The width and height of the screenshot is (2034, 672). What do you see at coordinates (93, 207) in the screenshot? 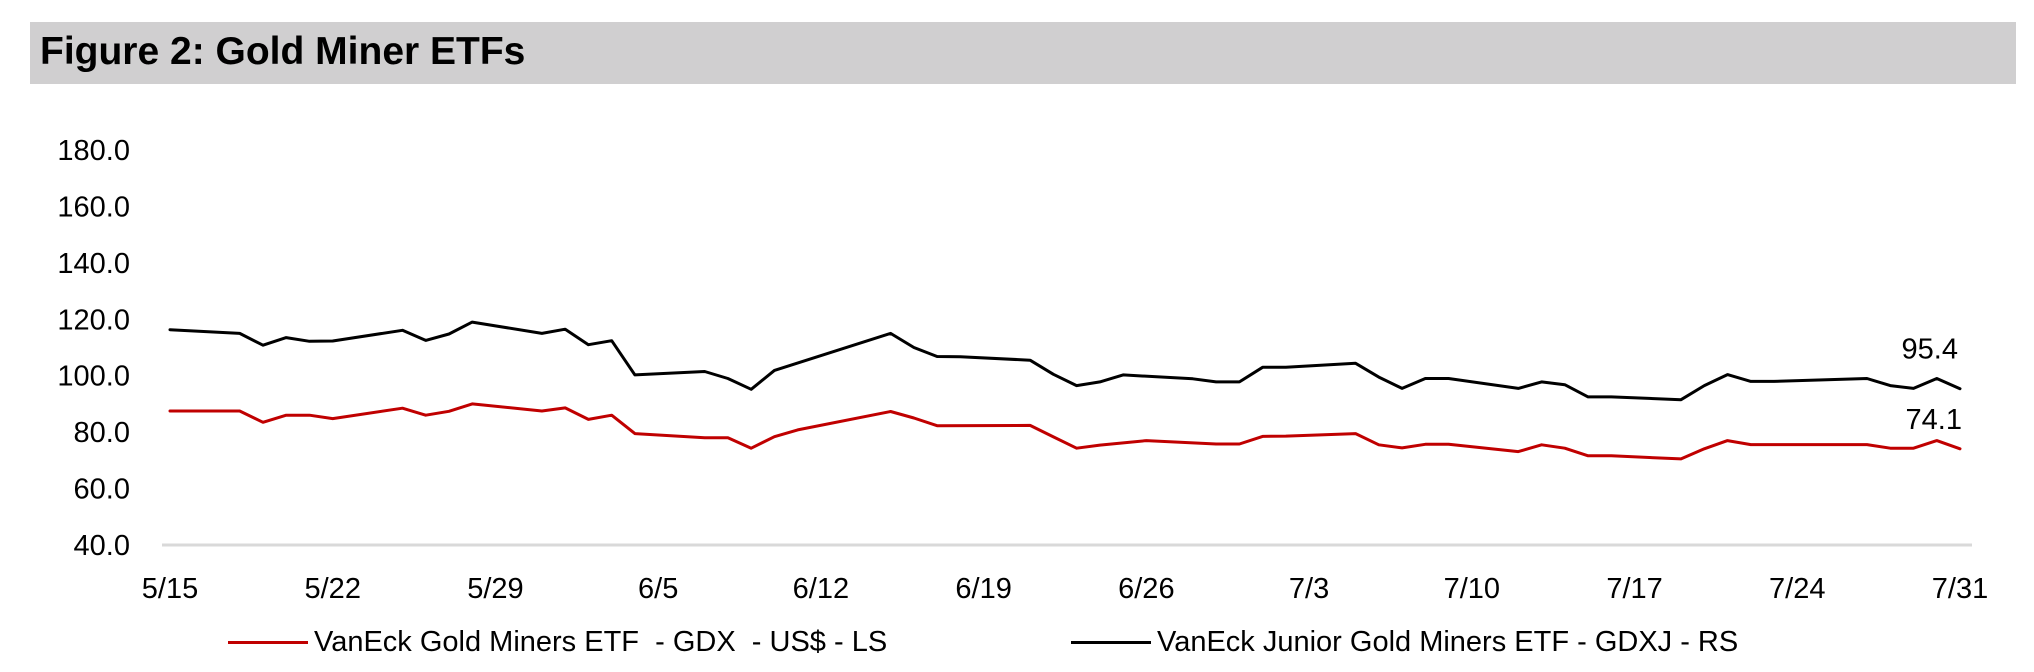
I see `y-tick-label: 160.0` at bounding box center [93, 207].